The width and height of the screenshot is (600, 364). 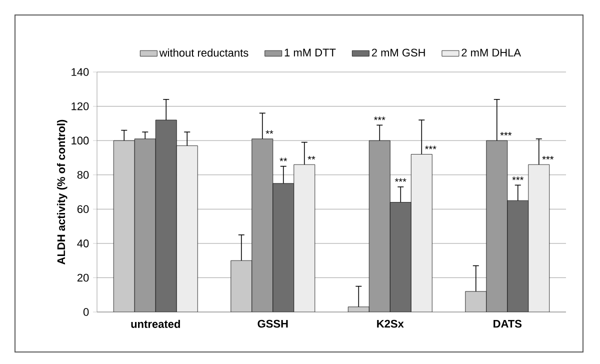 I want to click on legend-label: 2 mM GSH, so click(x=398, y=52).